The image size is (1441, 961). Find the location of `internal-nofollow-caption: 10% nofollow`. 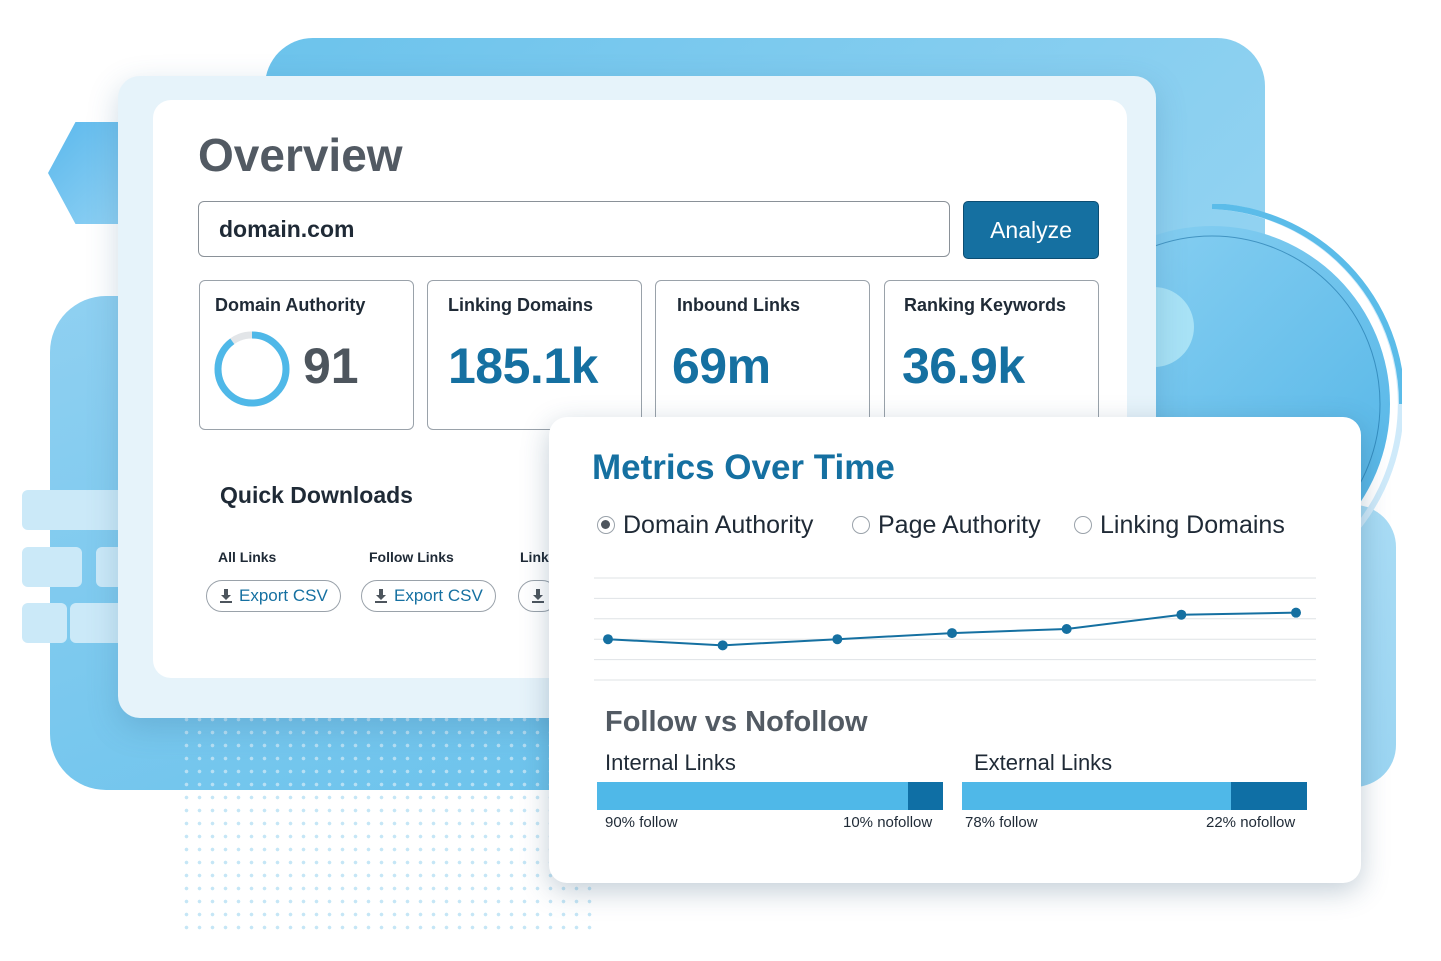

internal-nofollow-caption: 10% nofollow is located at coordinates (888, 822).